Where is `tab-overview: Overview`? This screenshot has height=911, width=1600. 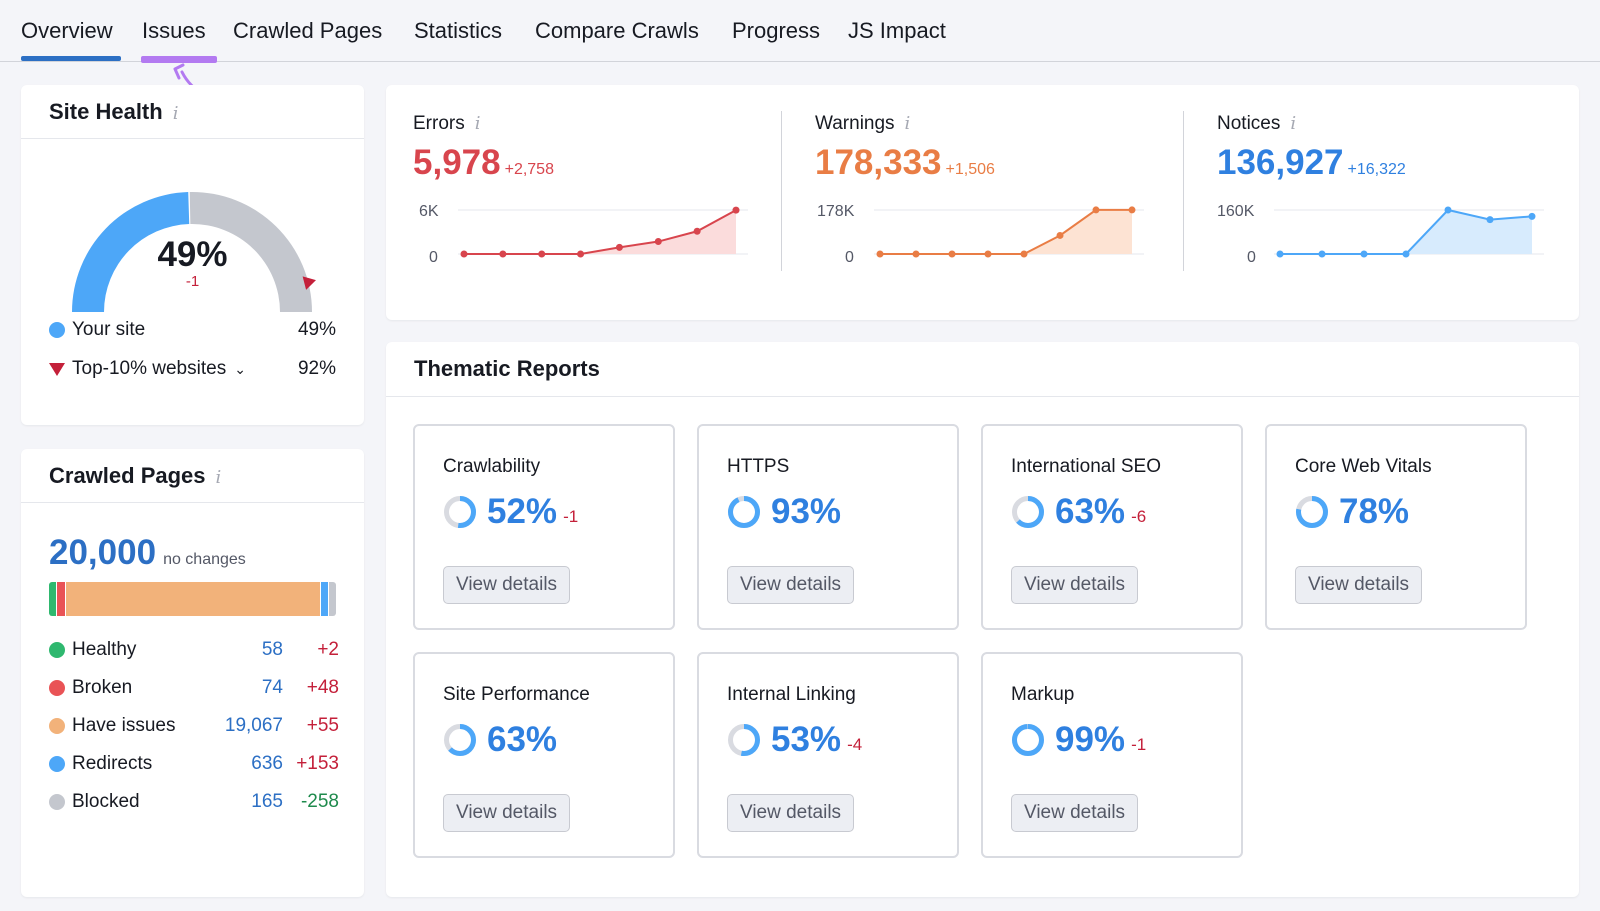 tab-overview: Overview is located at coordinates (67, 30).